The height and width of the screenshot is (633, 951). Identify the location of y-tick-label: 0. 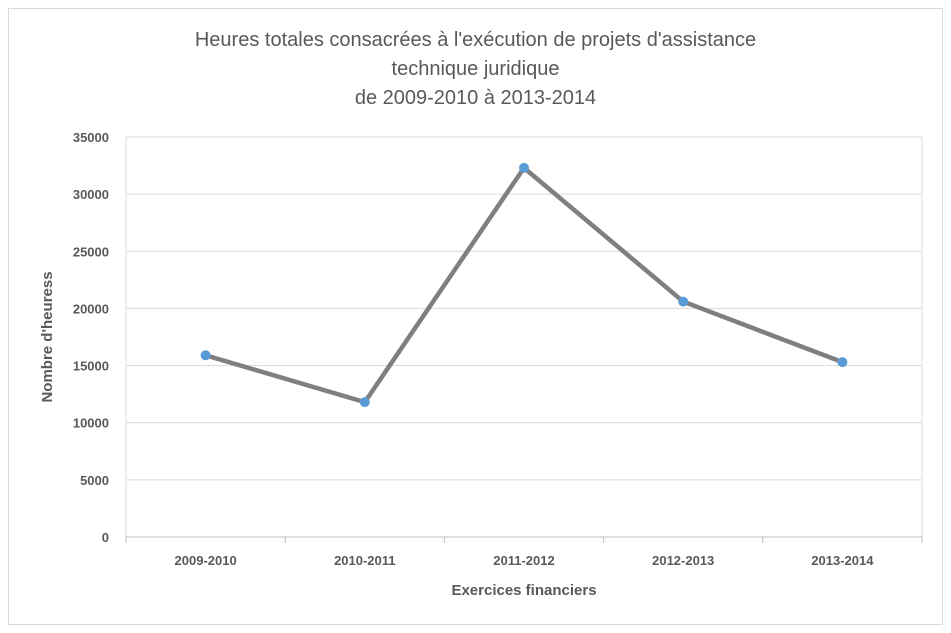
(105, 537).